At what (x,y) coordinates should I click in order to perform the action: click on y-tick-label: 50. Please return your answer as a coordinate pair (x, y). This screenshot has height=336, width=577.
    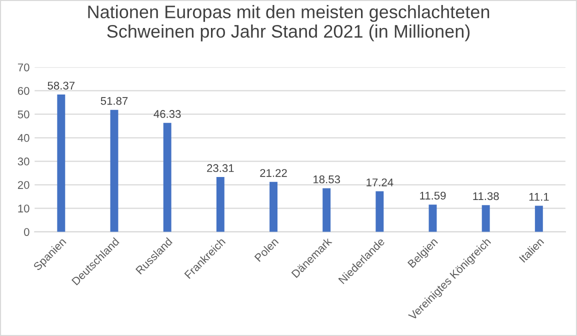
    Looking at the image, I should click on (24, 114).